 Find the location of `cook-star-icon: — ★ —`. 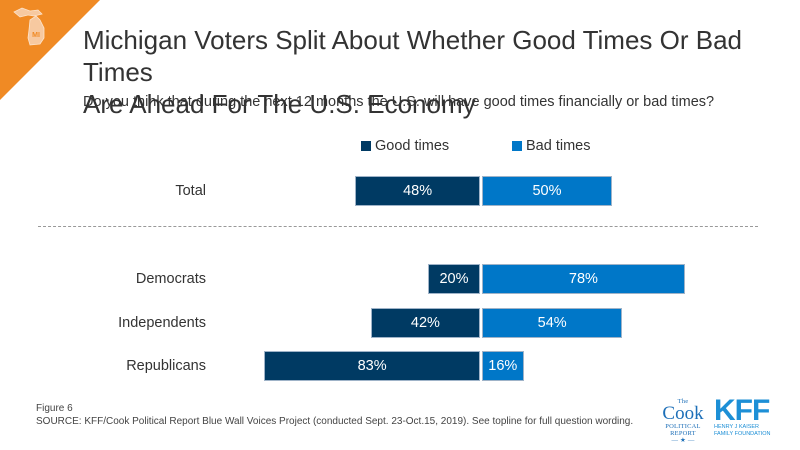

cook-star-icon: — ★ — is located at coordinates (683, 440).